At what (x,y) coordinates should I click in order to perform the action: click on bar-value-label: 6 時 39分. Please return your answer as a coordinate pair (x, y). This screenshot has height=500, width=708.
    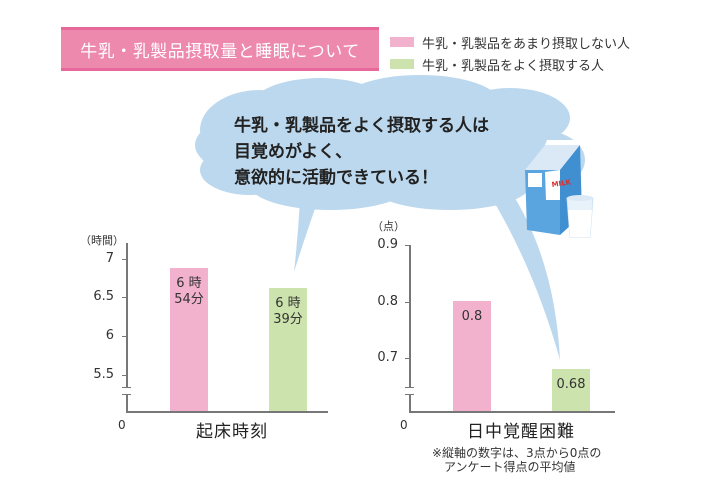
    Looking at the image, I should click on (288, 311).